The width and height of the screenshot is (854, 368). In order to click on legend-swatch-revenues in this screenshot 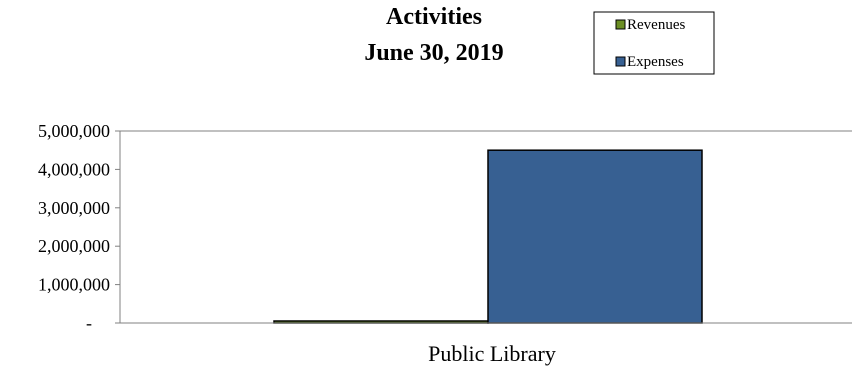, I will do `click(620, 24)`.